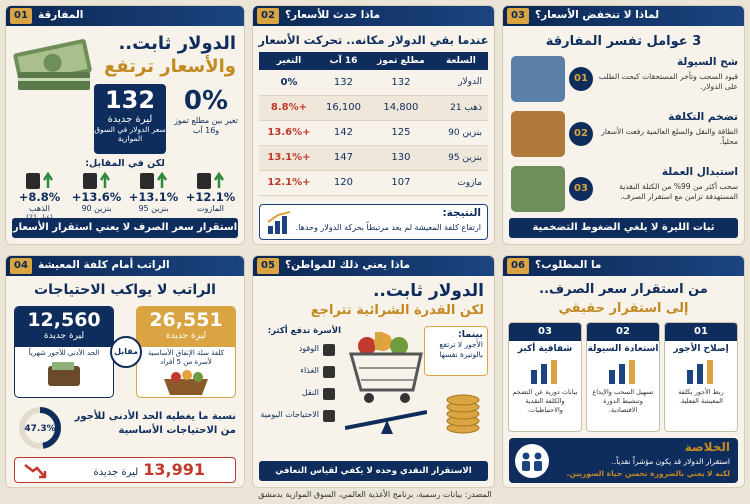 The height and width of the screenshot is (504, 750). What do you see at coordinates (289, 158) in the screenshot?
I see `table-cell: +13.1%` at bounding box center [289, 158].